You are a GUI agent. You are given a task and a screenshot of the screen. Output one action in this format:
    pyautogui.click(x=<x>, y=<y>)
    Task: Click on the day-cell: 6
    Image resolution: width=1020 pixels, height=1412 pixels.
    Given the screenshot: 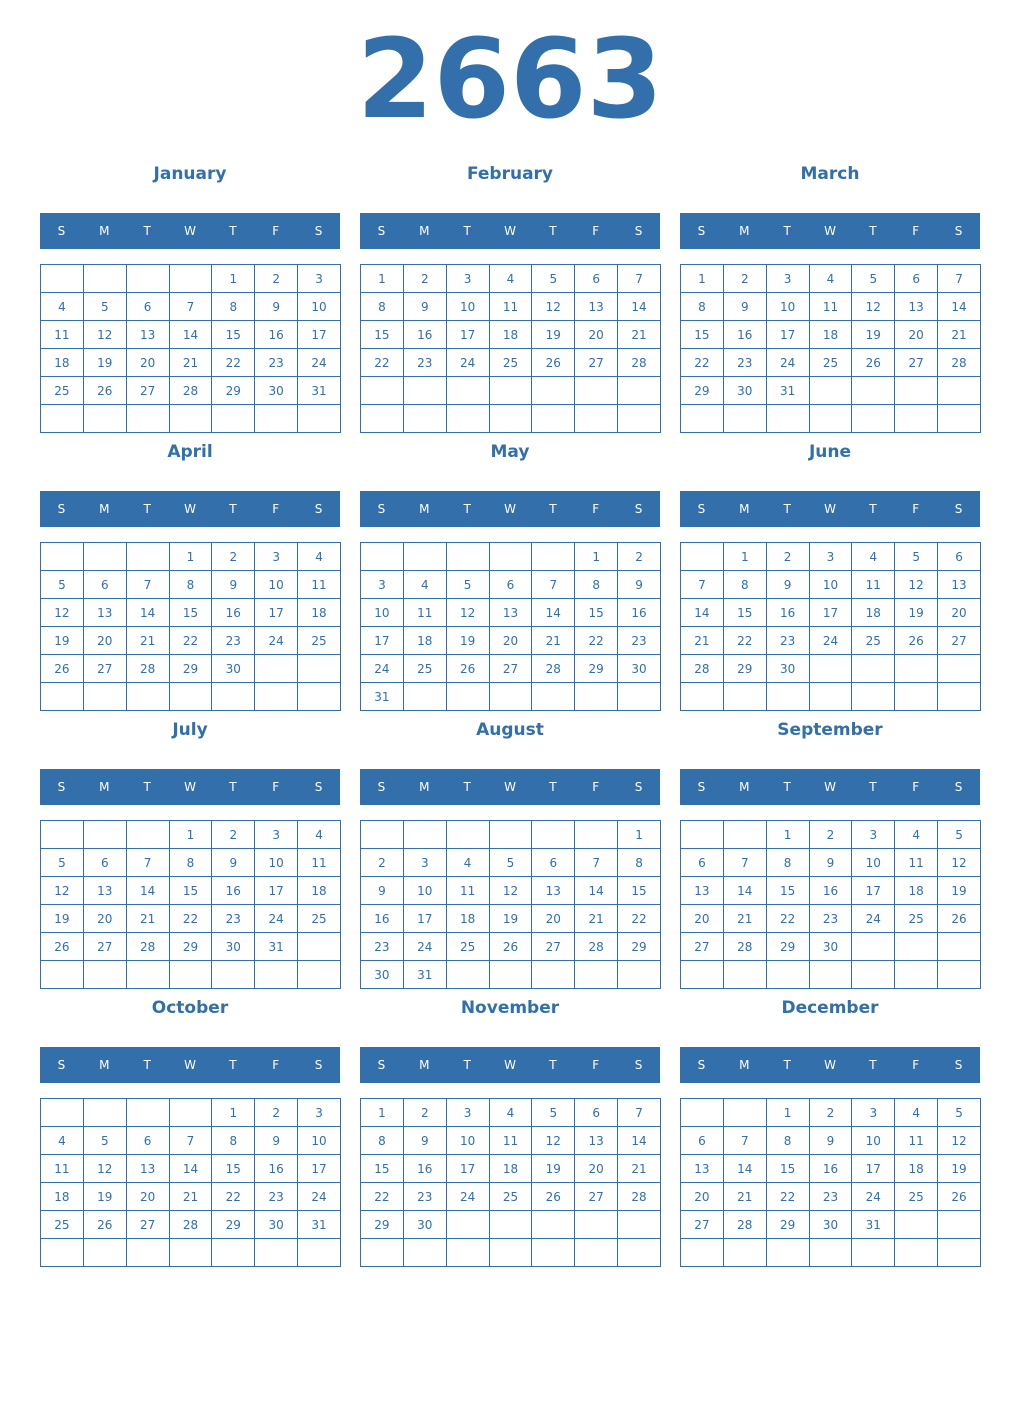 What is the action you would take?
    pyautogui.click(x=553, y=862)
    